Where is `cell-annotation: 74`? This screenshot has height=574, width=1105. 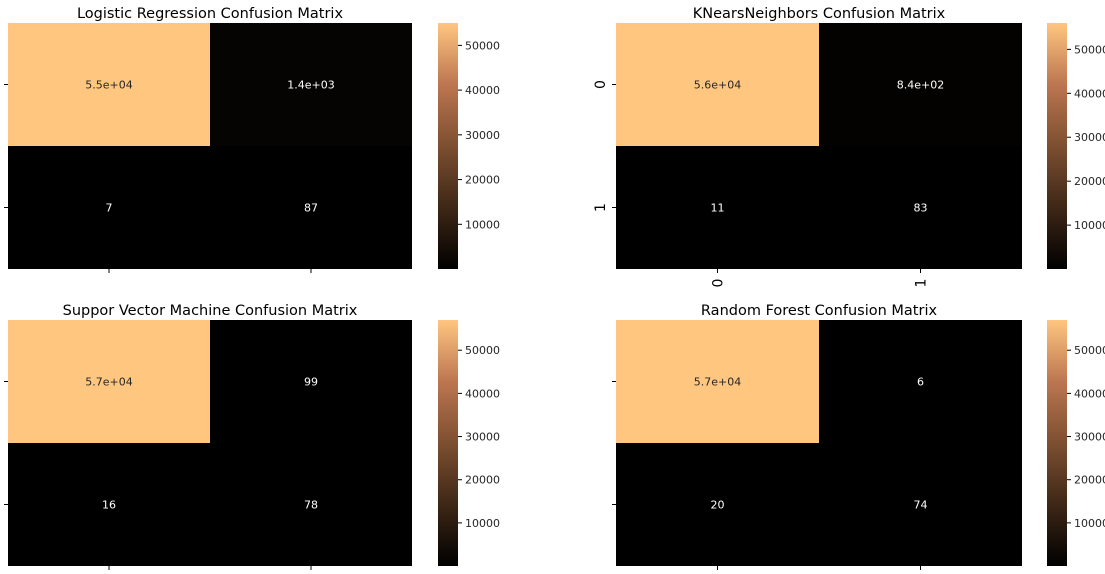
cell-annotation: 74 is located at coordinates (921, 505).